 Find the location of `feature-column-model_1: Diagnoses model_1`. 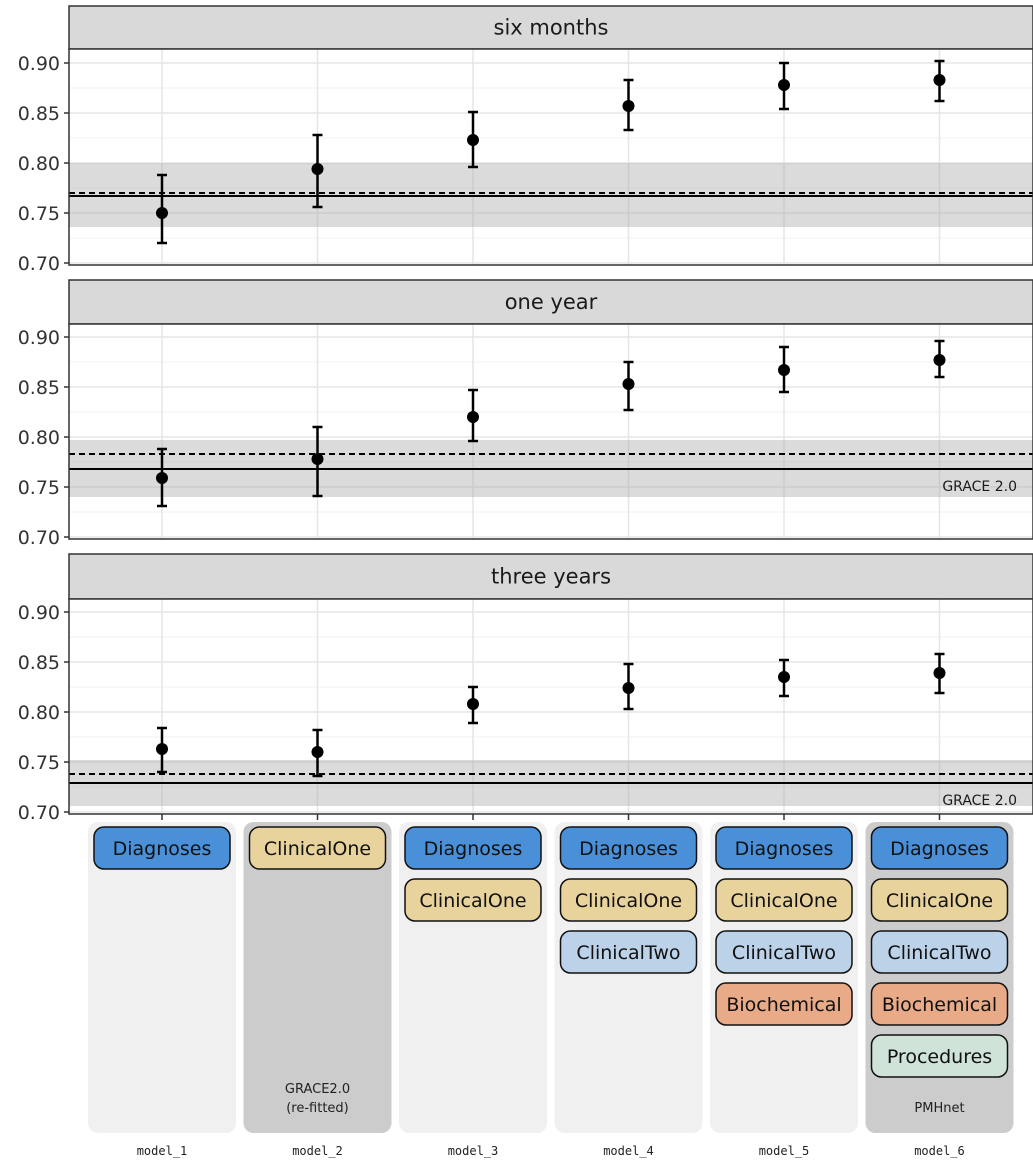

feature-column-model_1: Diagnoses model_1 is located at coordinates (162, 990).